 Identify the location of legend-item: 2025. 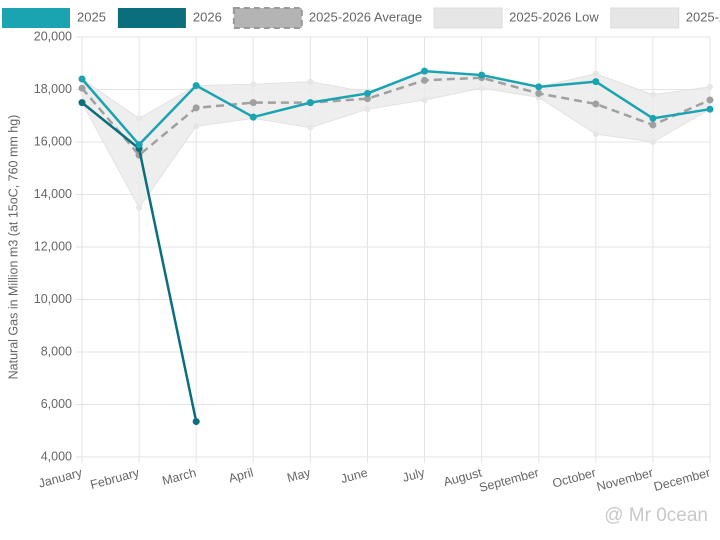
(54, 18).